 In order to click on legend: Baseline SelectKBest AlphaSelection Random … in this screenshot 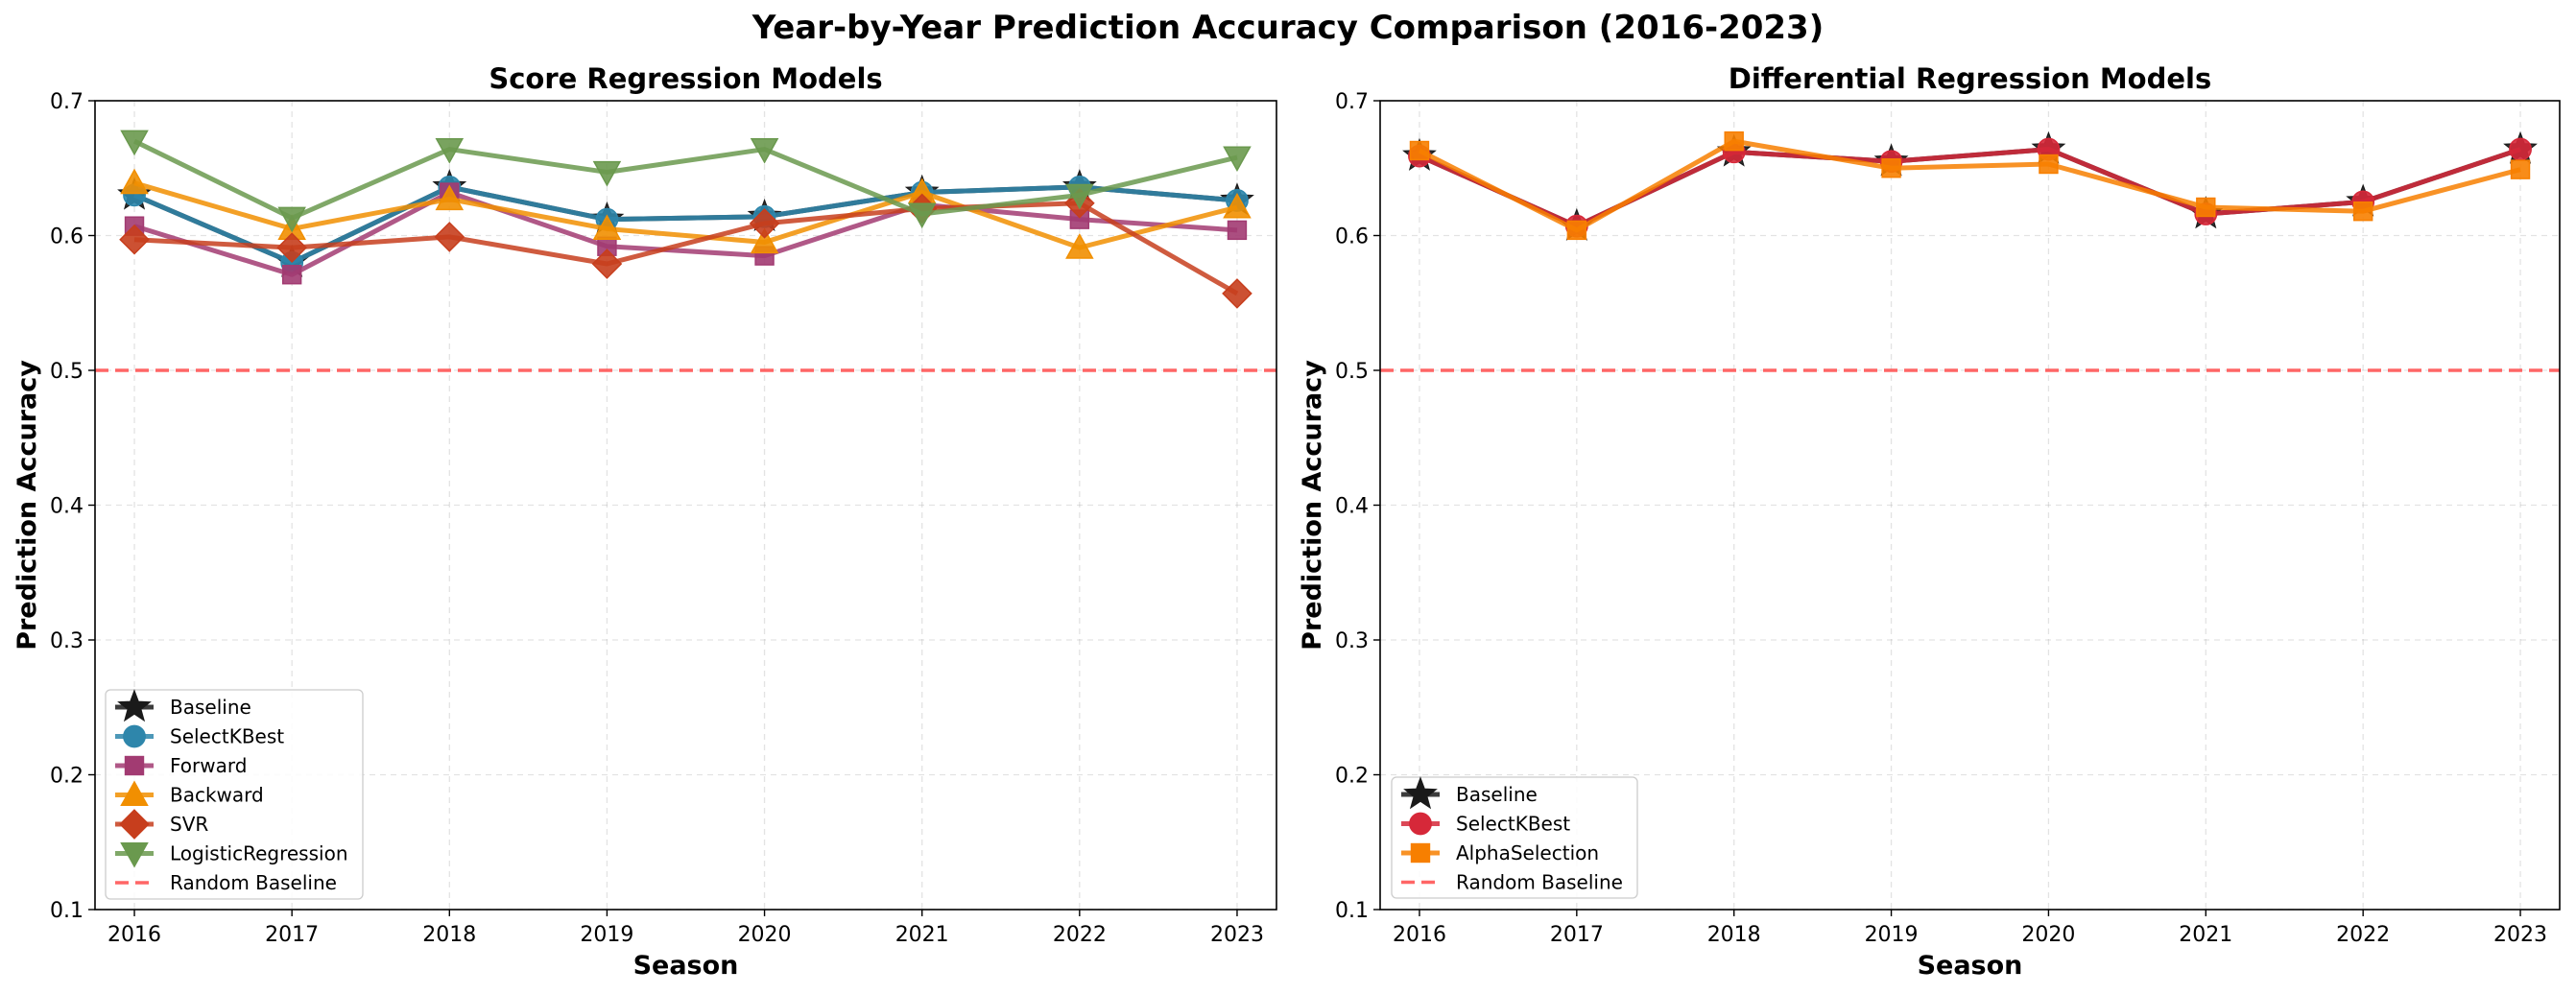, I will do `click(1514, 837)`.